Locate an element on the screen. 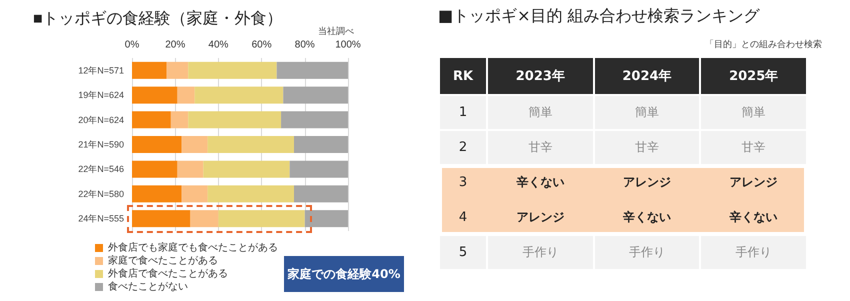 The width and height of the screenshot is (850, 301). text: 「目的」との組み合わせ検索 is located at coordinates (763, 44).